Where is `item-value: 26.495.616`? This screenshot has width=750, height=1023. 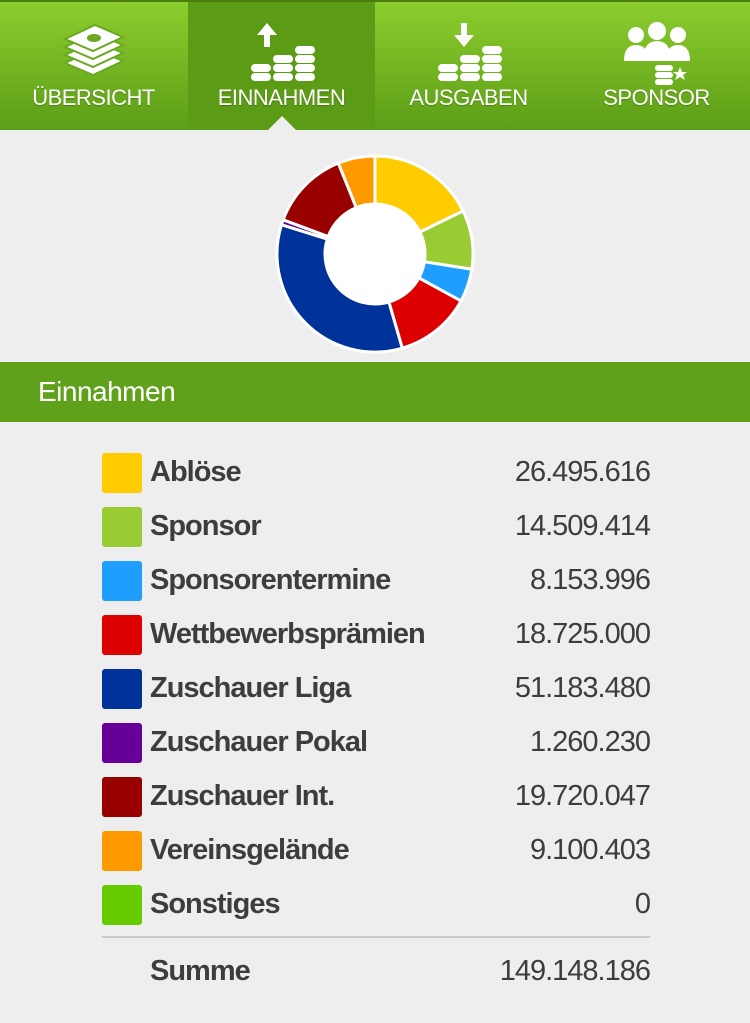
item-value: 26.495.616 is located at coordinates (582, 472).